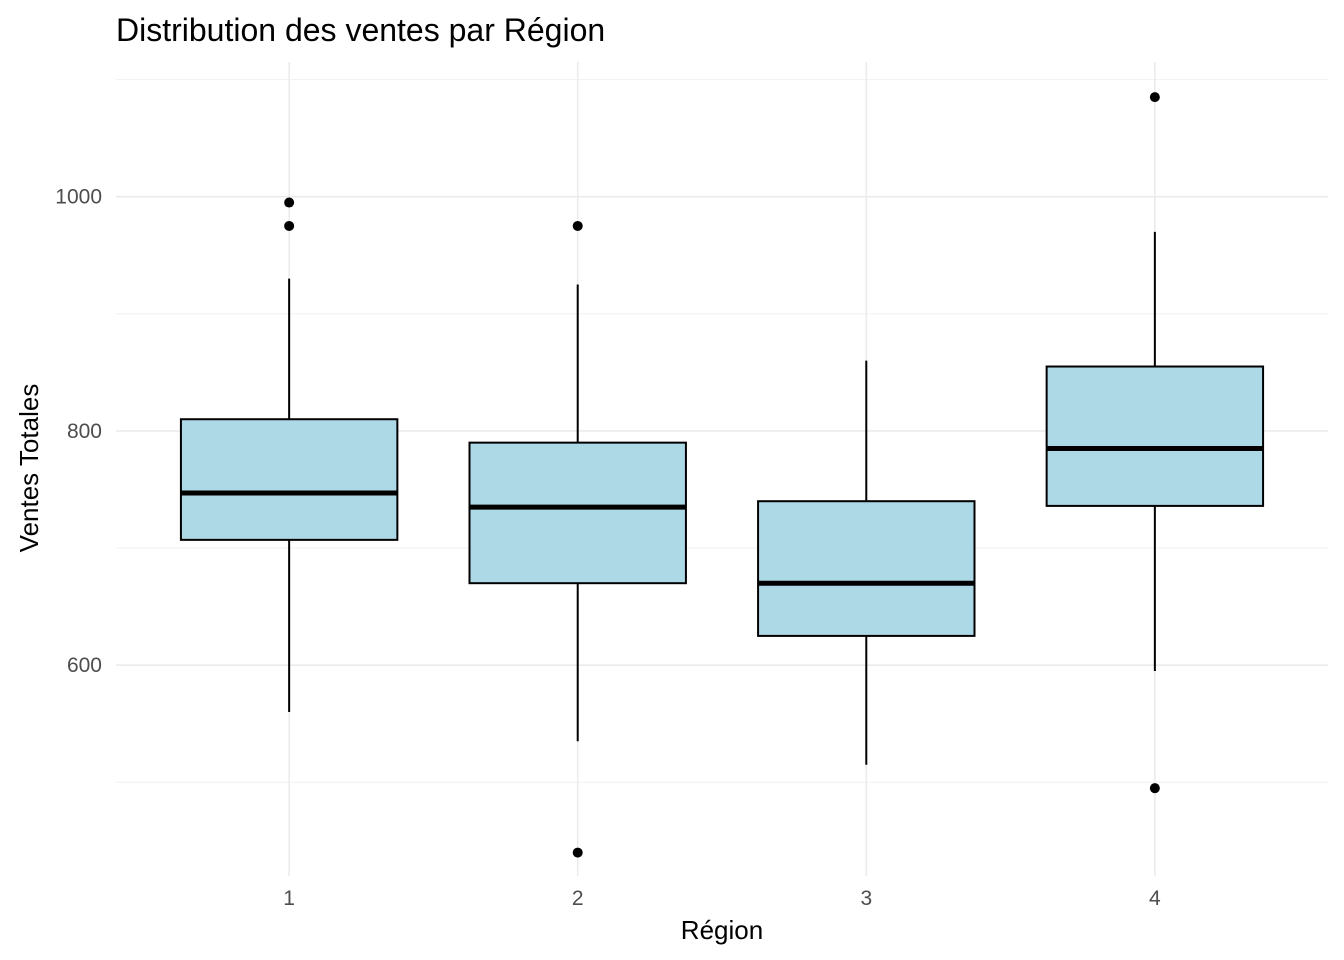 The width and height of the screenshot is (1344, 960). Describe the element at coordinates (578, 898) in the screenshot. I see `x-tick-label: 2` at that location.